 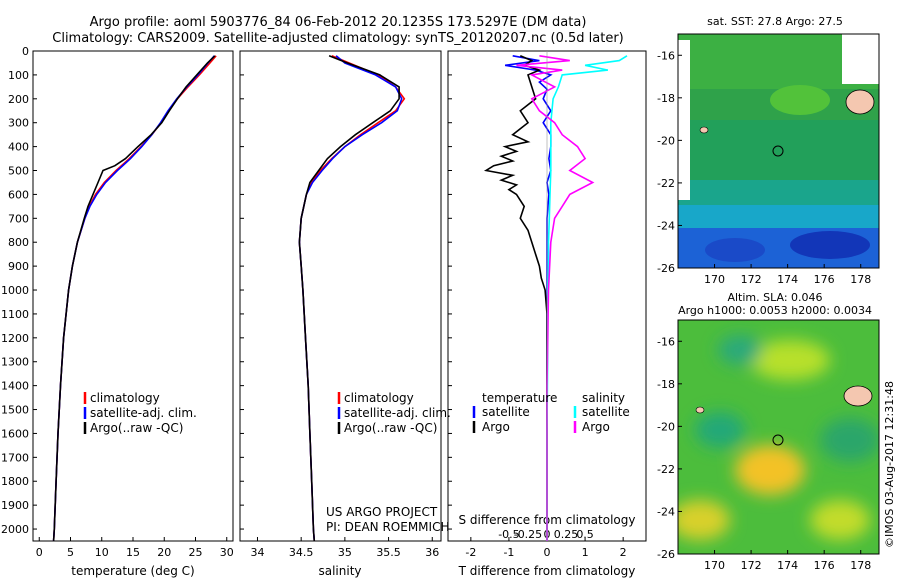 I want to click on x-tick-label: 0, so click(x=547, y=552).